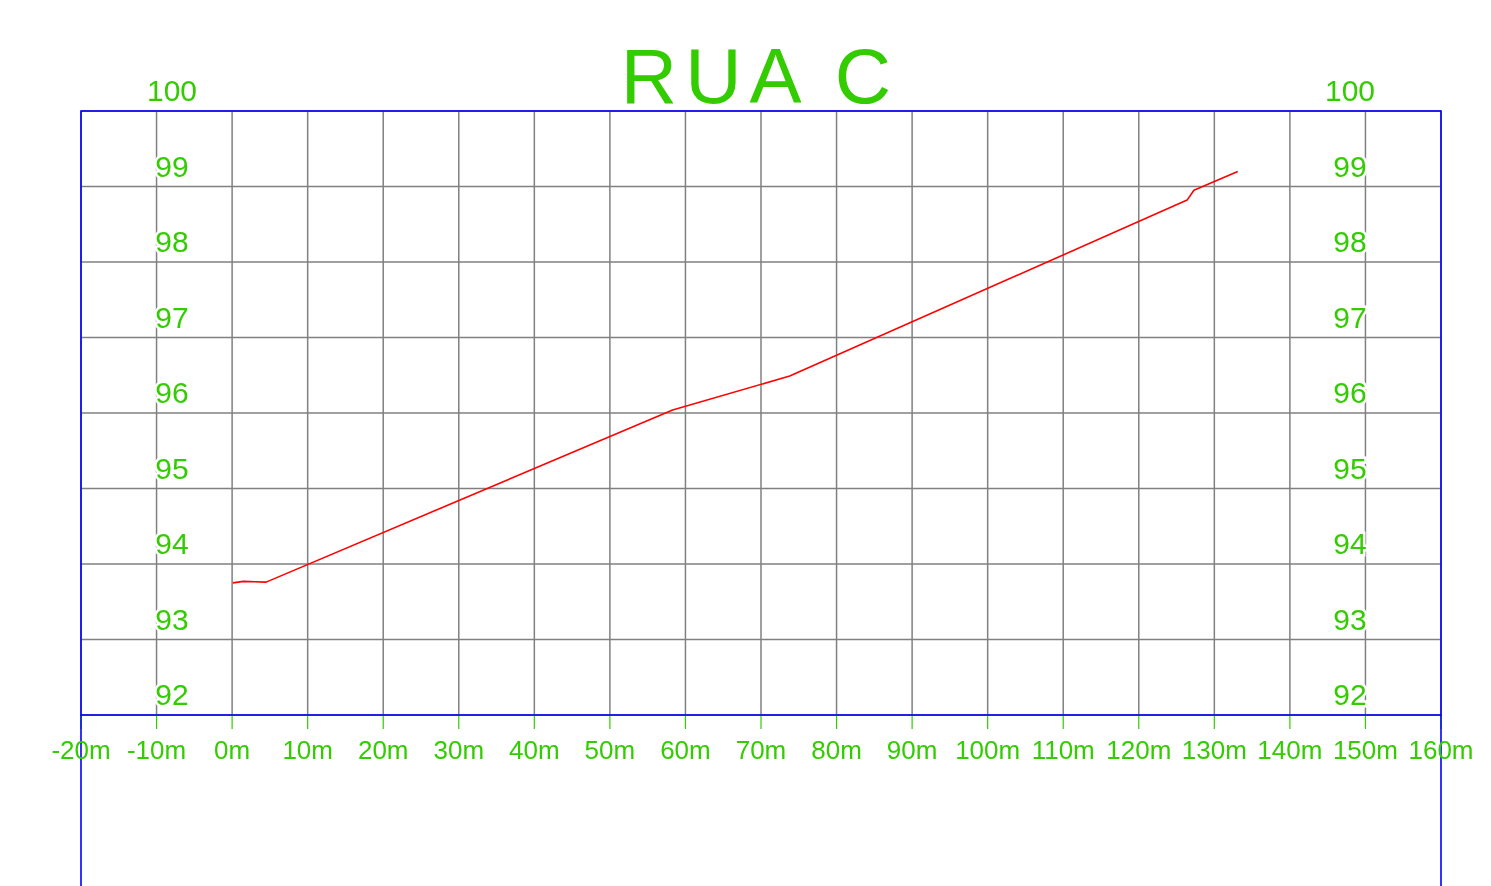  I want to click on x-tick-label: 70m, so click(761, 750).